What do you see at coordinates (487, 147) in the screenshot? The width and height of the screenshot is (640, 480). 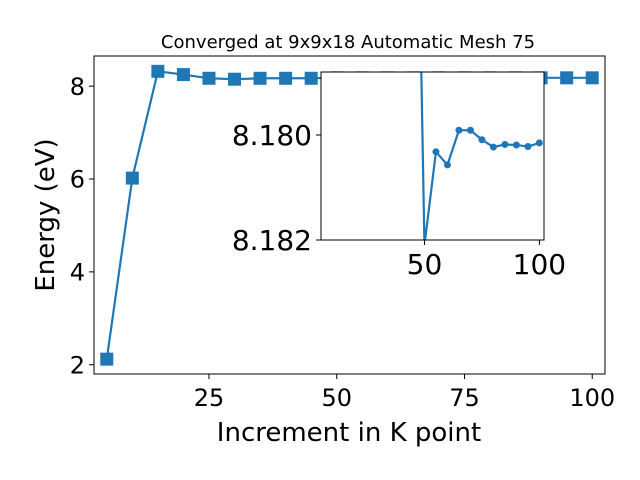 I see `inset-markers-group` at bounding box center [487, 147].